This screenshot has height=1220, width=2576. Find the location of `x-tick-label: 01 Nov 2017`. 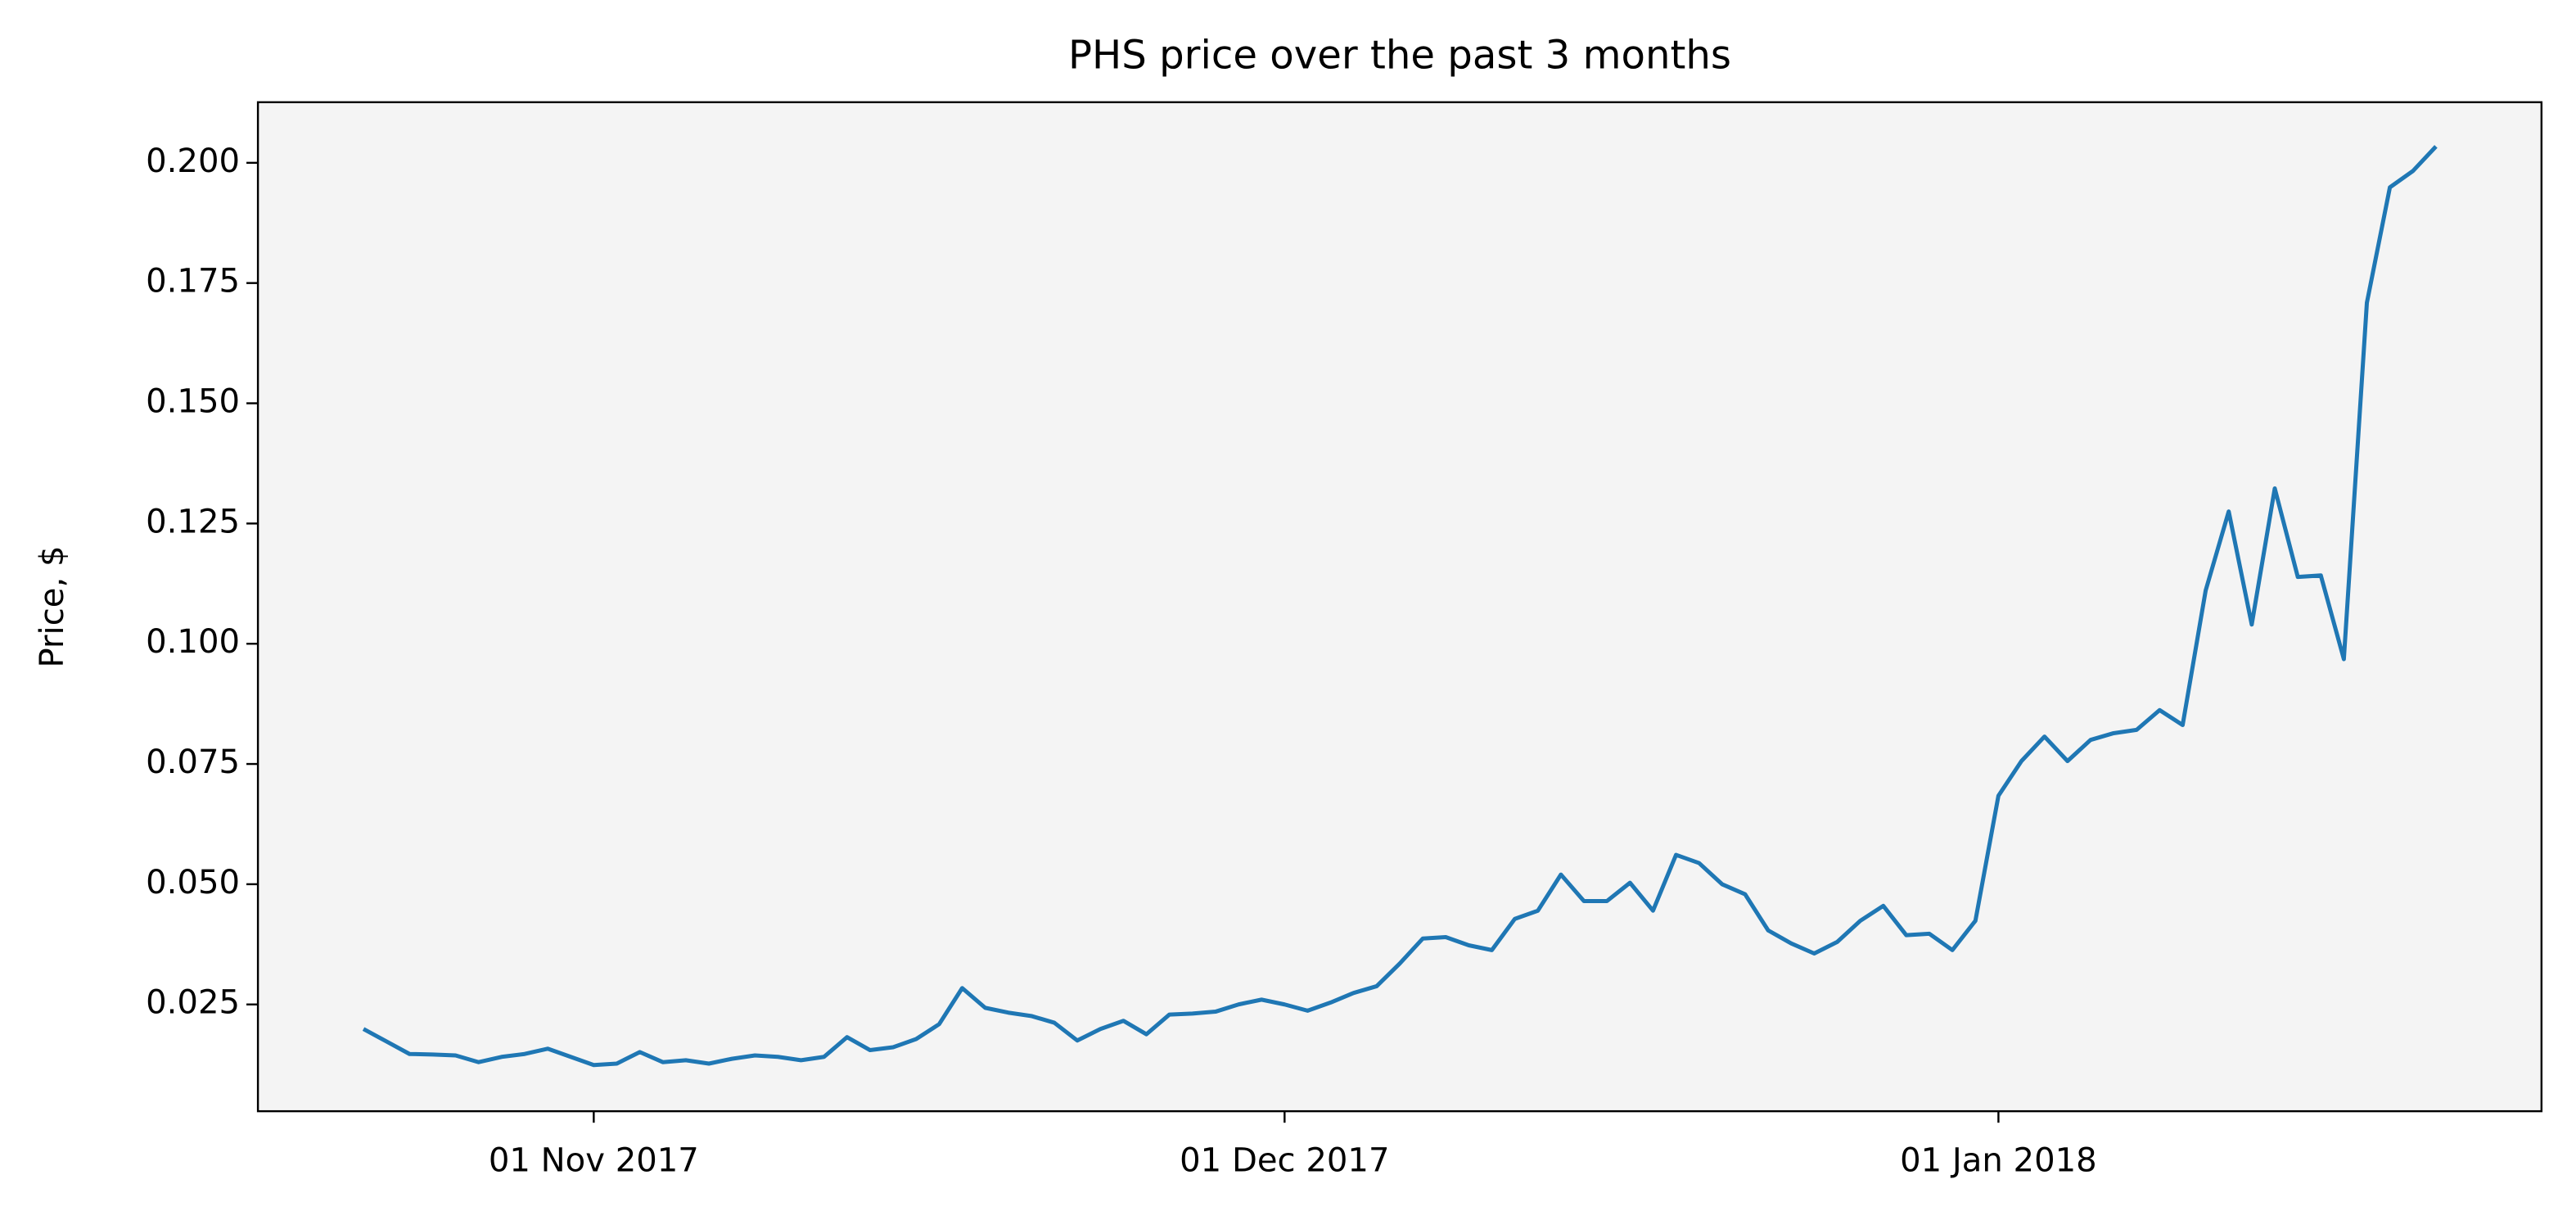

x-tick-label: 01 Nov 2017 is located at coordinates (594, 1160).